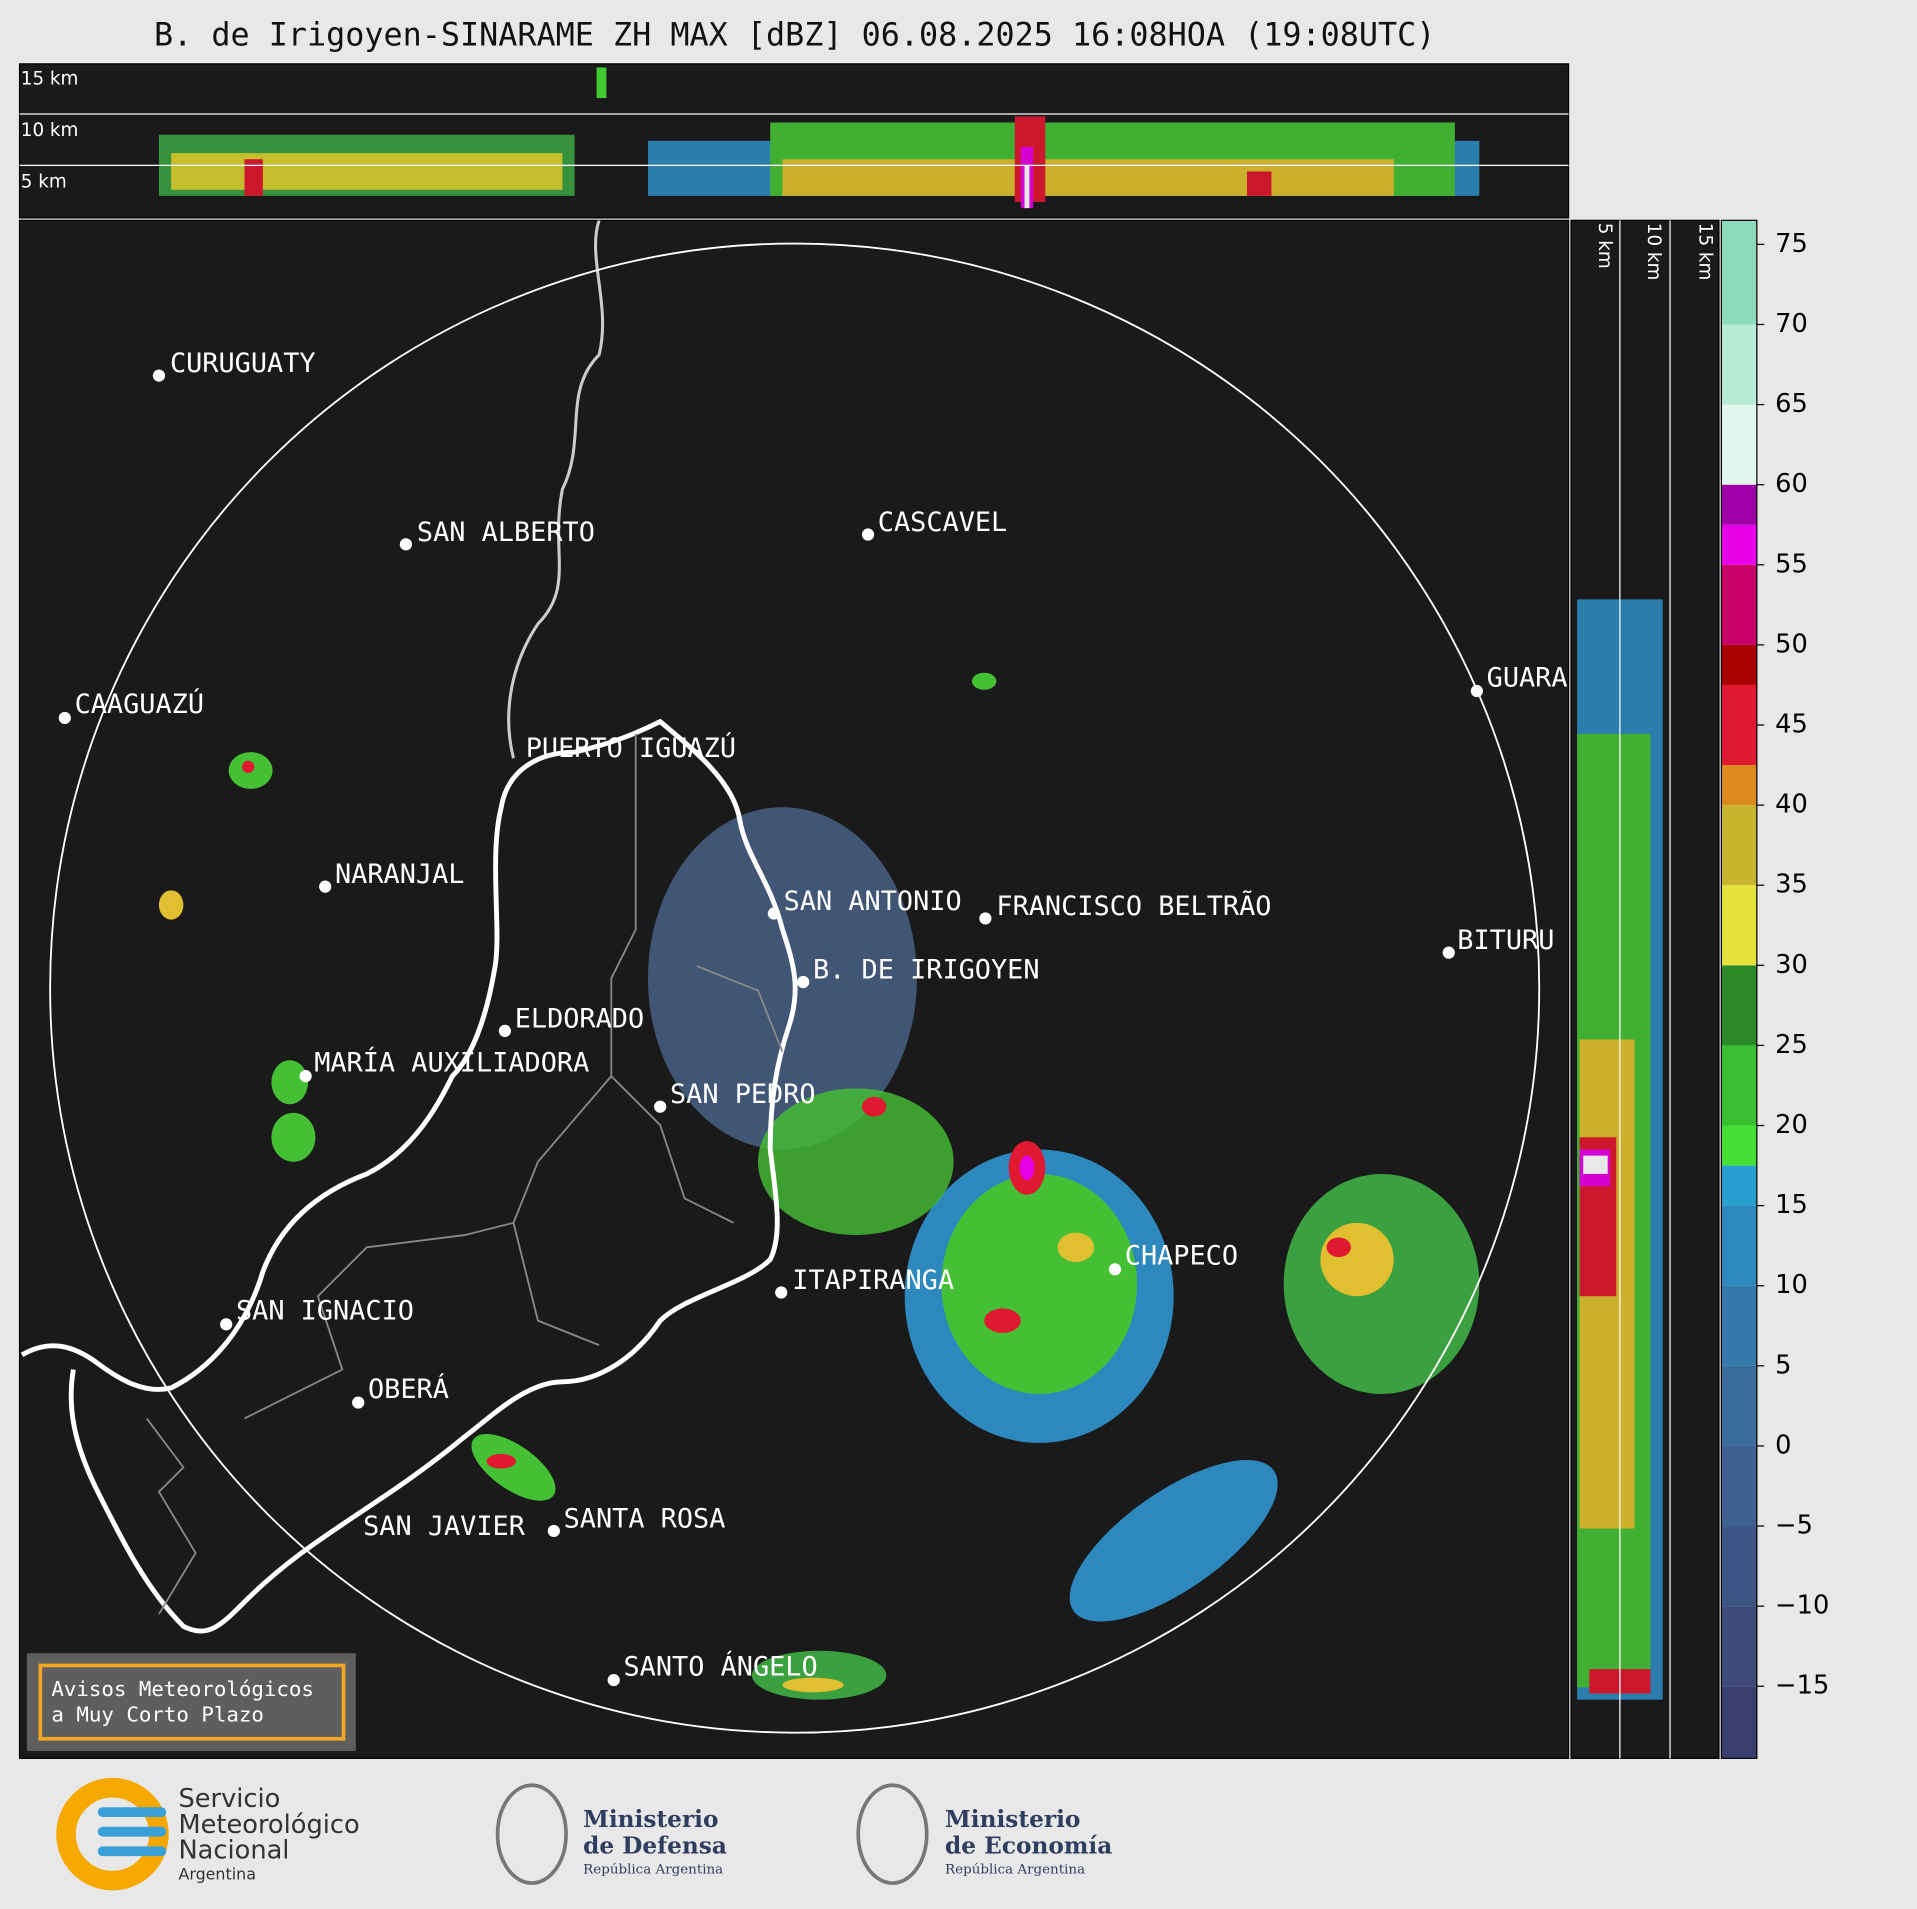 The height and width of the screenshot is (1909, 1917). I want to click on colorbar-tick-label: 40, so click(1791, 805).